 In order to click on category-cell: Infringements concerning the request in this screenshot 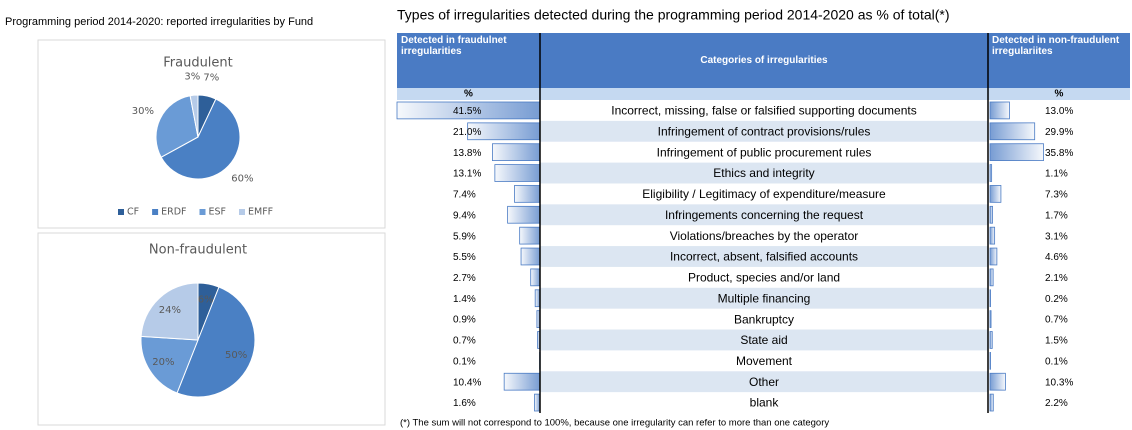, I will do `click(764, 215)`.